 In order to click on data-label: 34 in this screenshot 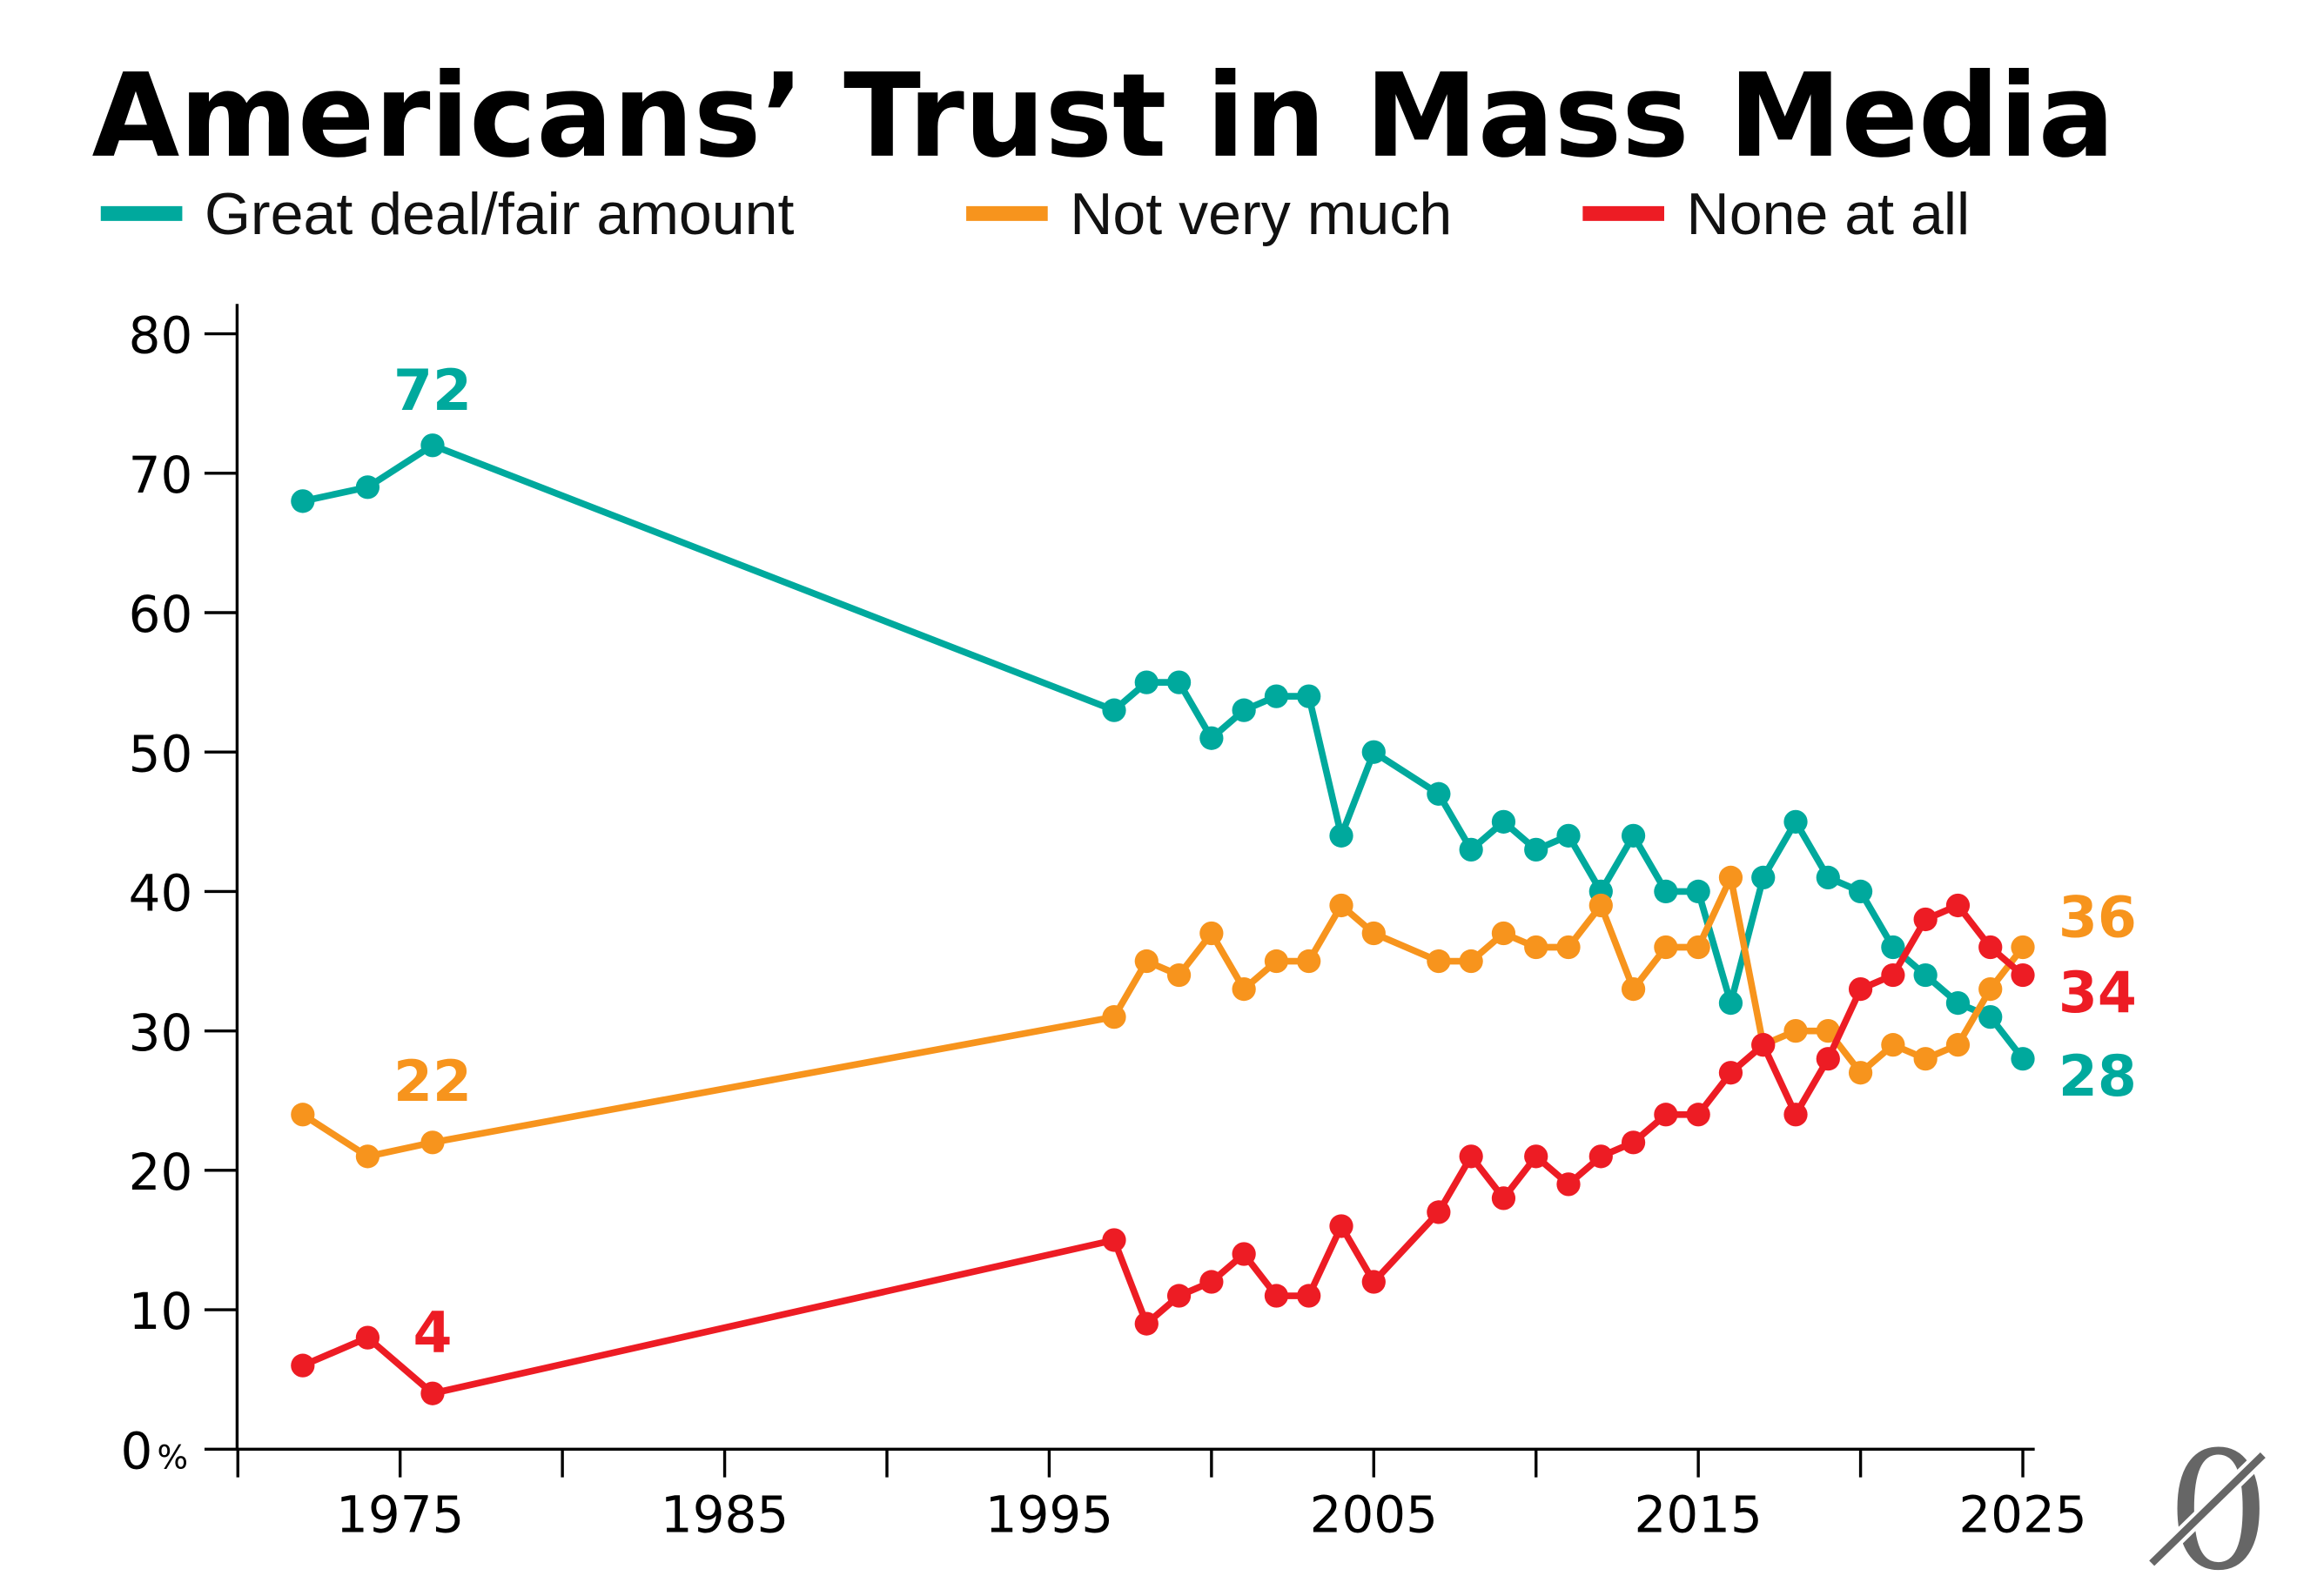, I will do `click(2098, 993)`.